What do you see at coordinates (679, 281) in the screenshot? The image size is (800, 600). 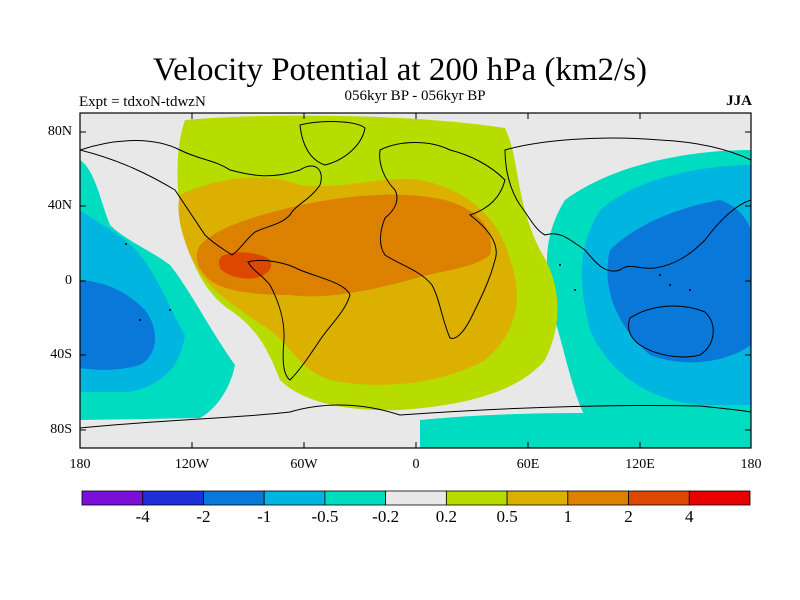 I see `contour-negative-east-strong` at bounding box center [679, 281].